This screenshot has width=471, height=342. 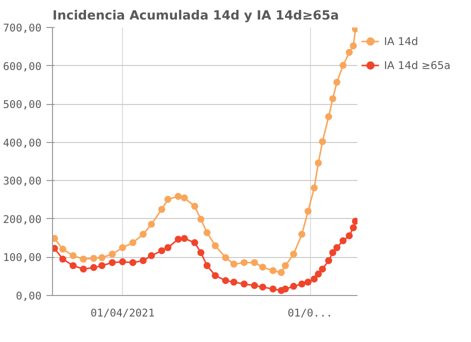 What do you see at coordinates (22, 181) in the screenshot?
I see `y-tick-label: 300,00` at bounding box center [22, 181].